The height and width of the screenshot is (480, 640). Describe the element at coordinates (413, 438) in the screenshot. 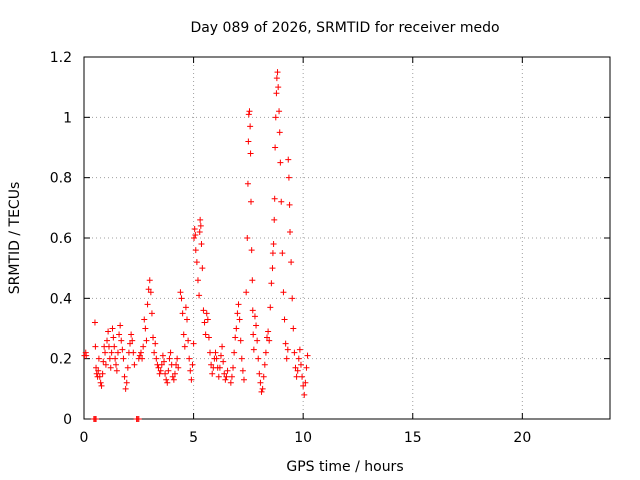

I see `x-tick-label: 15` at that location.